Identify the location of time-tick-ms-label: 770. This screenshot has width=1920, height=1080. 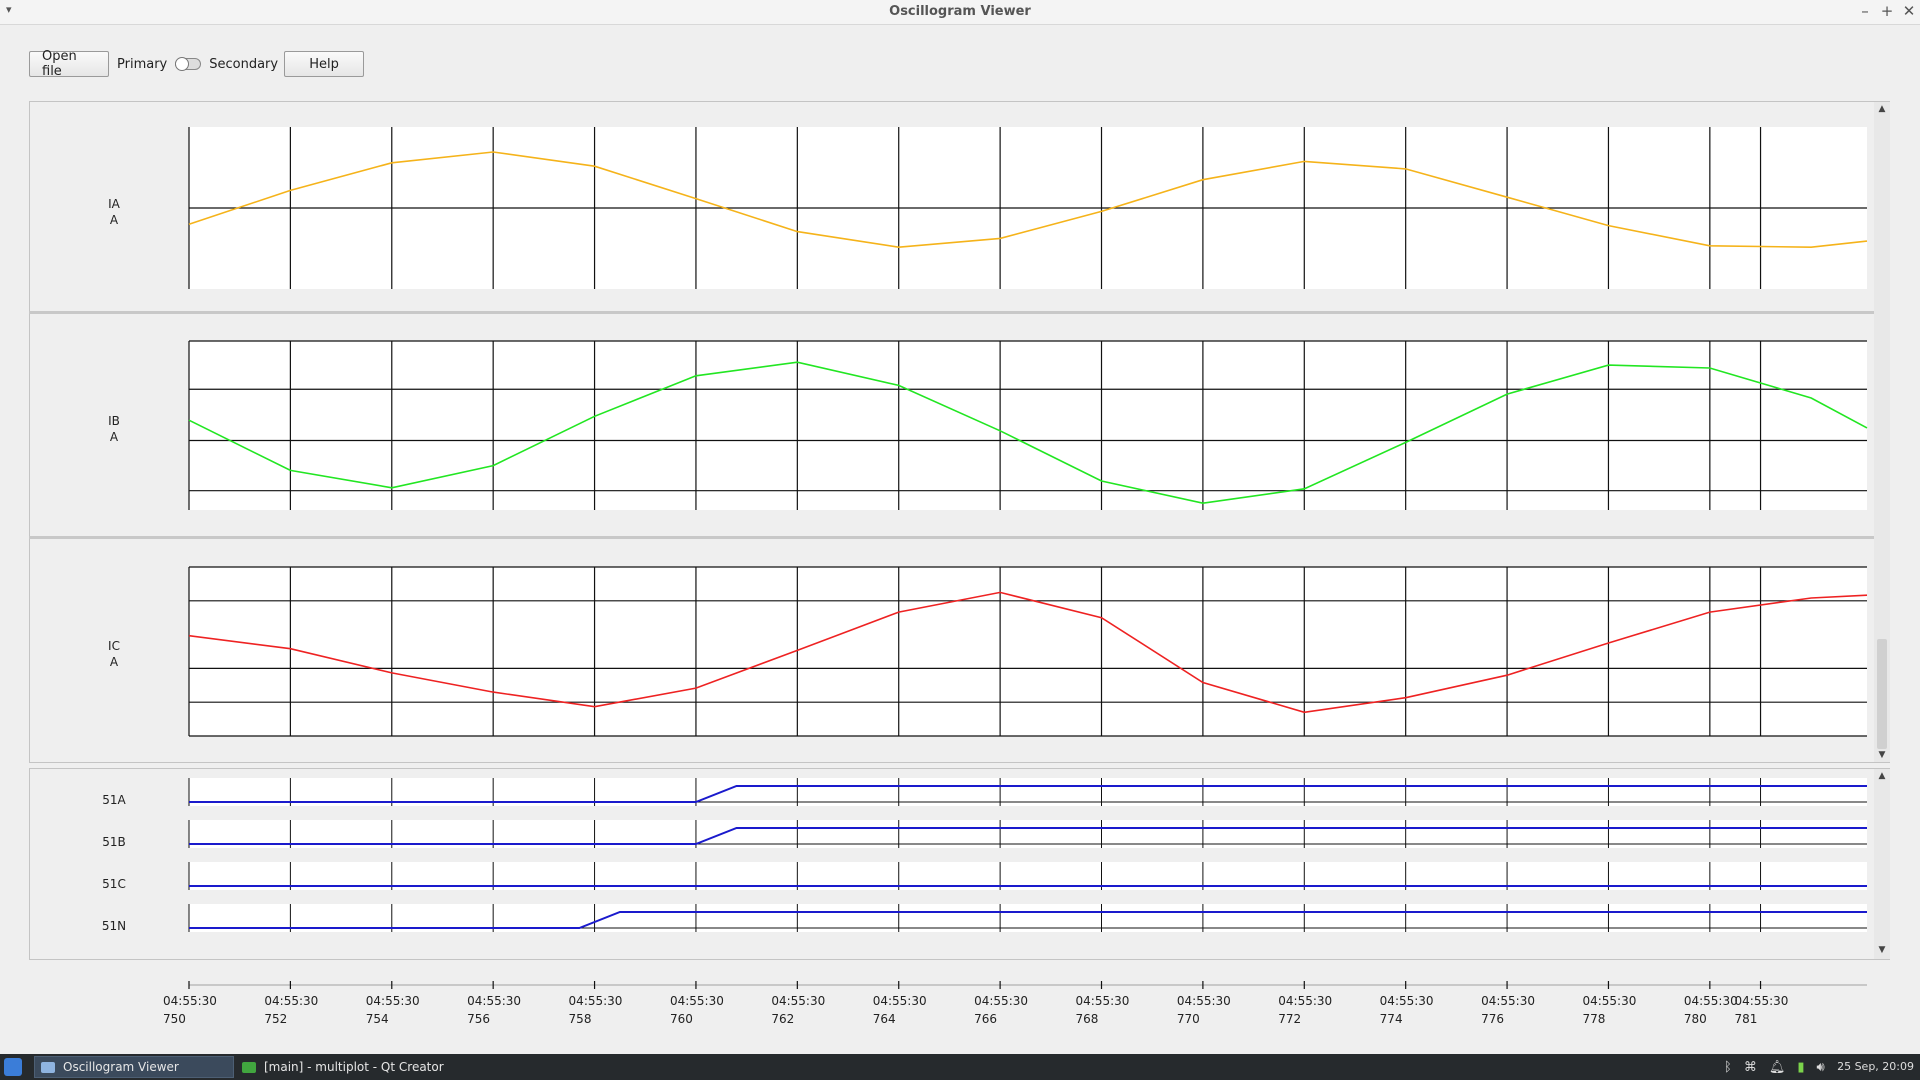
(1188, 1019).